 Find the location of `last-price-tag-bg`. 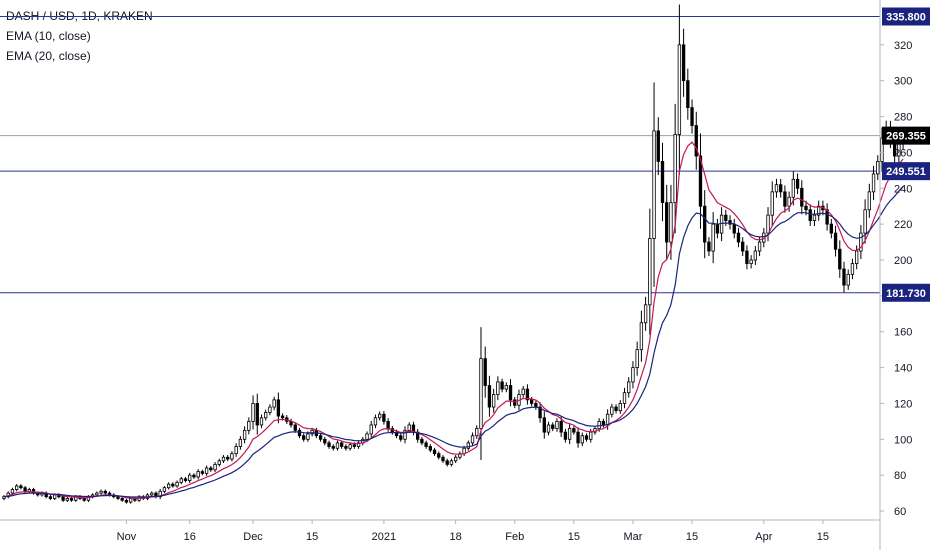

last-price-tag-bg is located at coordinates (906, 135).